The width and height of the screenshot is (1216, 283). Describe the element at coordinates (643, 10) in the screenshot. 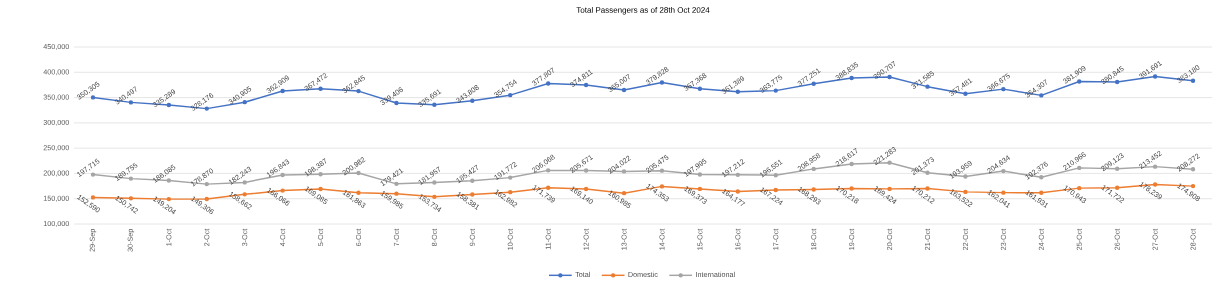

I see `chart-title: Total Passengers as of 28th Oct 2024` at that location.